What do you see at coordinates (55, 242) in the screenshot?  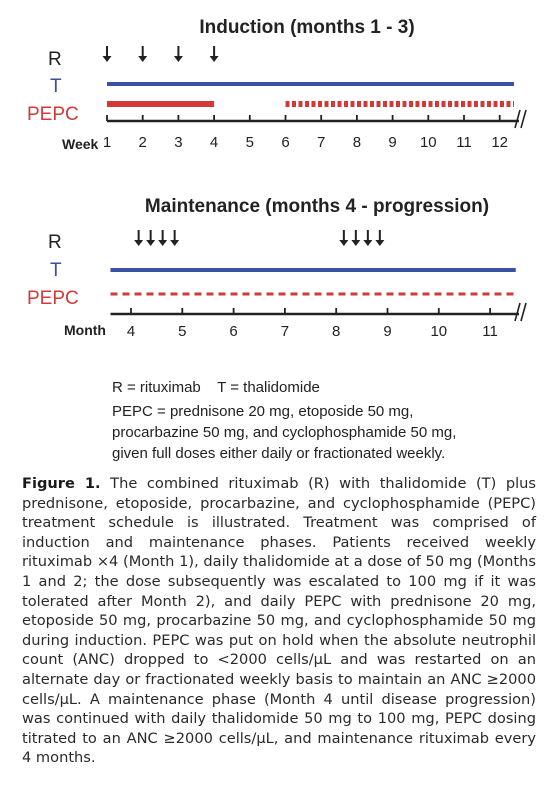 I see `maintenance-r-label: R` at bounding box center [55, 242].